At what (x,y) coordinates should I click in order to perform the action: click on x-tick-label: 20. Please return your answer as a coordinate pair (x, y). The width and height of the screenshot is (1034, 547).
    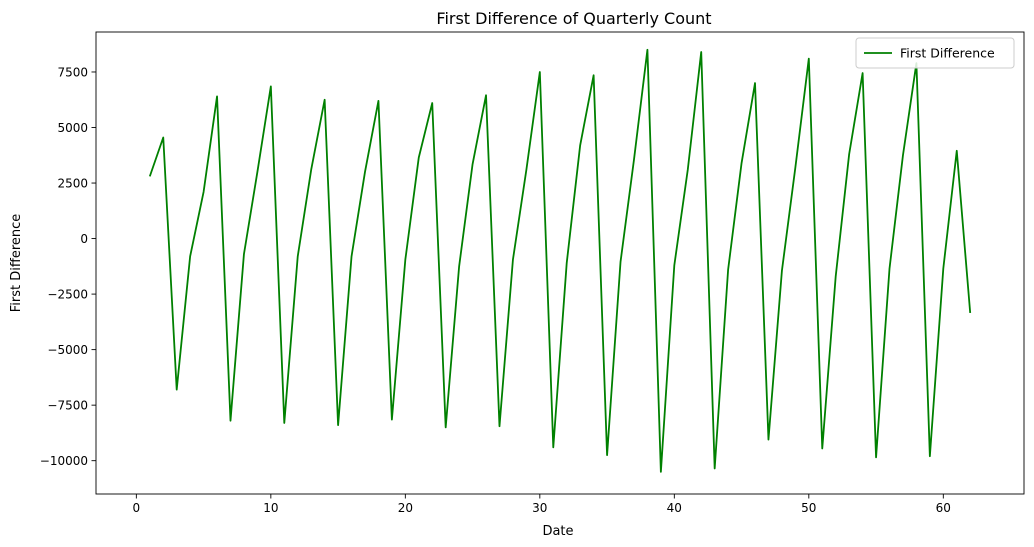
    Looking at the image, I should click on (405, 508).